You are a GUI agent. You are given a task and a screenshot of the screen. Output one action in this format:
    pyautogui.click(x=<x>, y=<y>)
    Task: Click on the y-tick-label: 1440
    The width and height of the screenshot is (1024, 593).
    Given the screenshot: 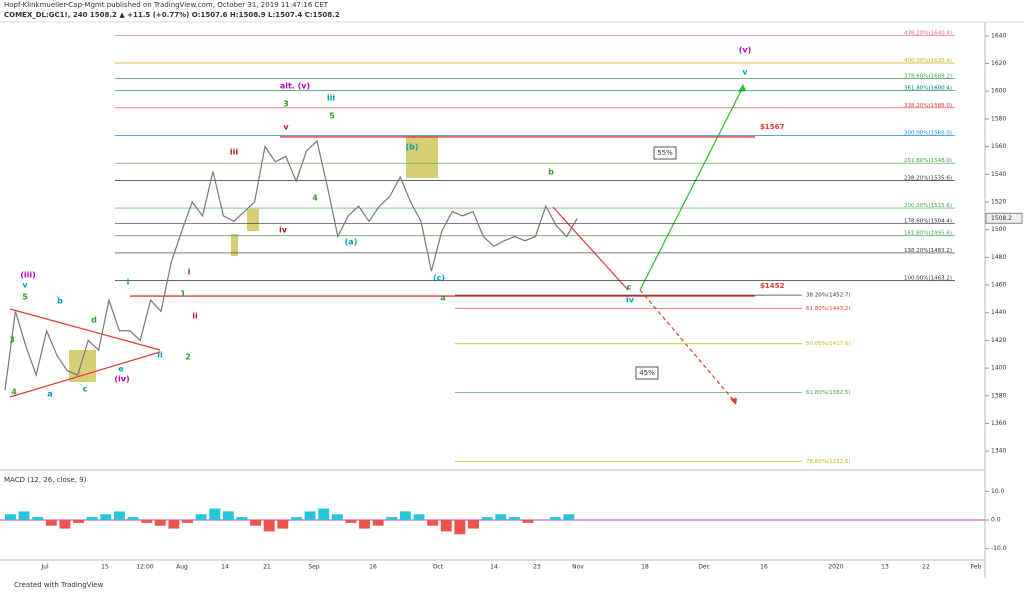 What is the action you would take?
    pyautogui.click(x=998, y=312)
    